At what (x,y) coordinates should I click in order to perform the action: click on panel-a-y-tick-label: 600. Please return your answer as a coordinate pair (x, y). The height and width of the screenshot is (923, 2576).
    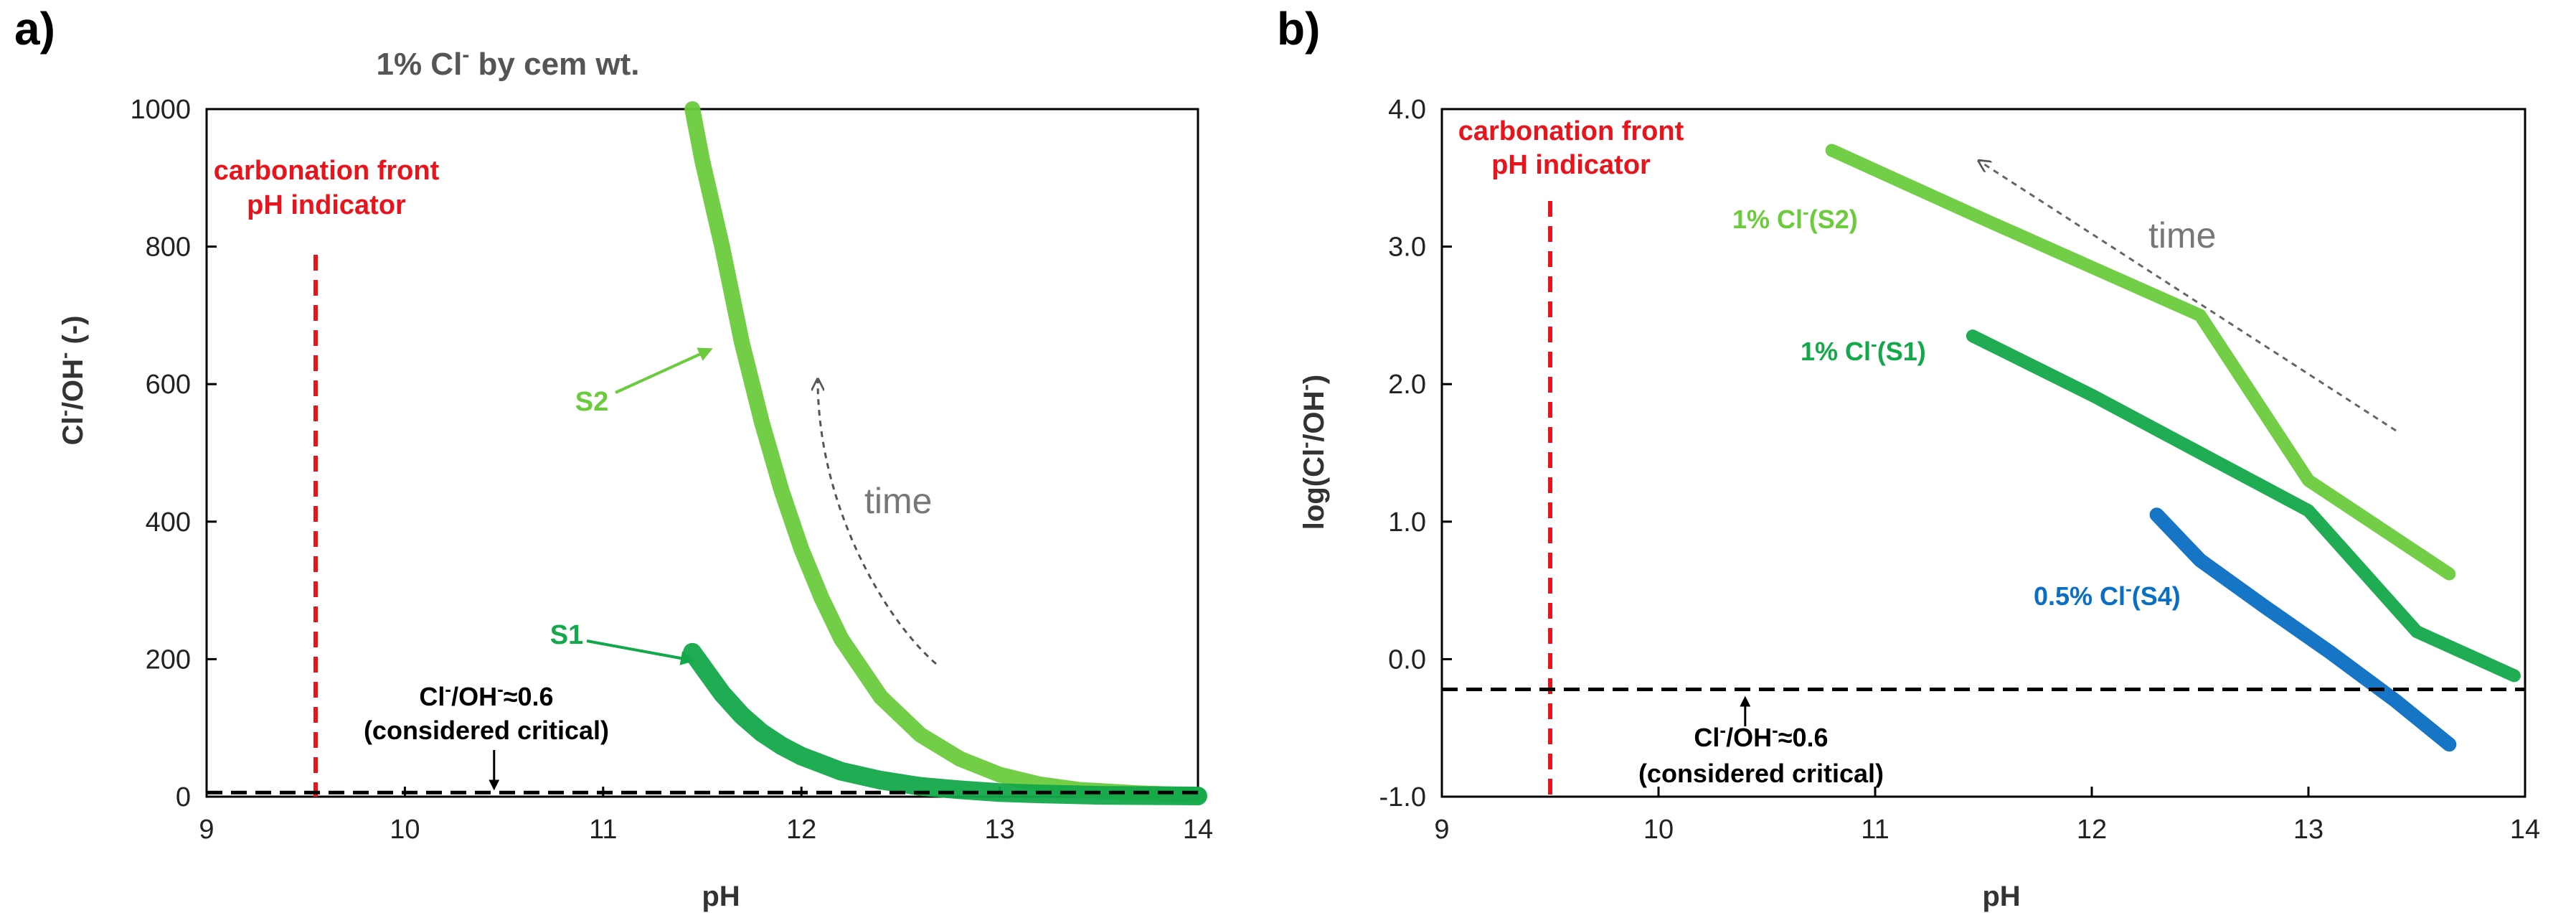
    Looking at the image, I should click on (168, 385).